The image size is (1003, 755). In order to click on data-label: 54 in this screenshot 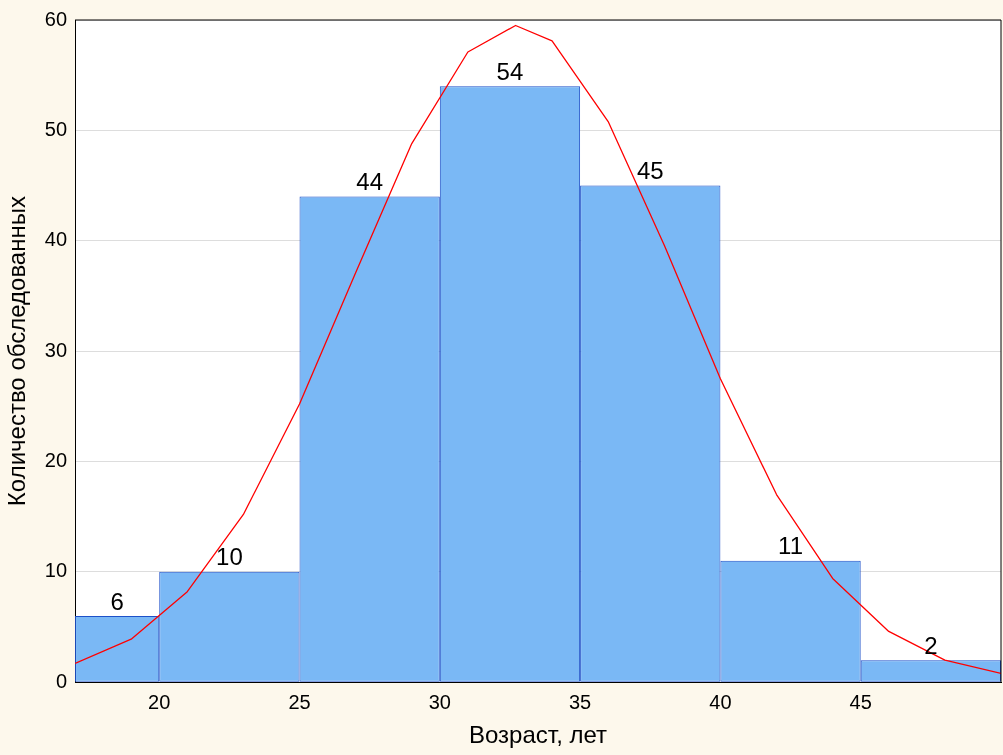, I will do `click(510, 71)`.